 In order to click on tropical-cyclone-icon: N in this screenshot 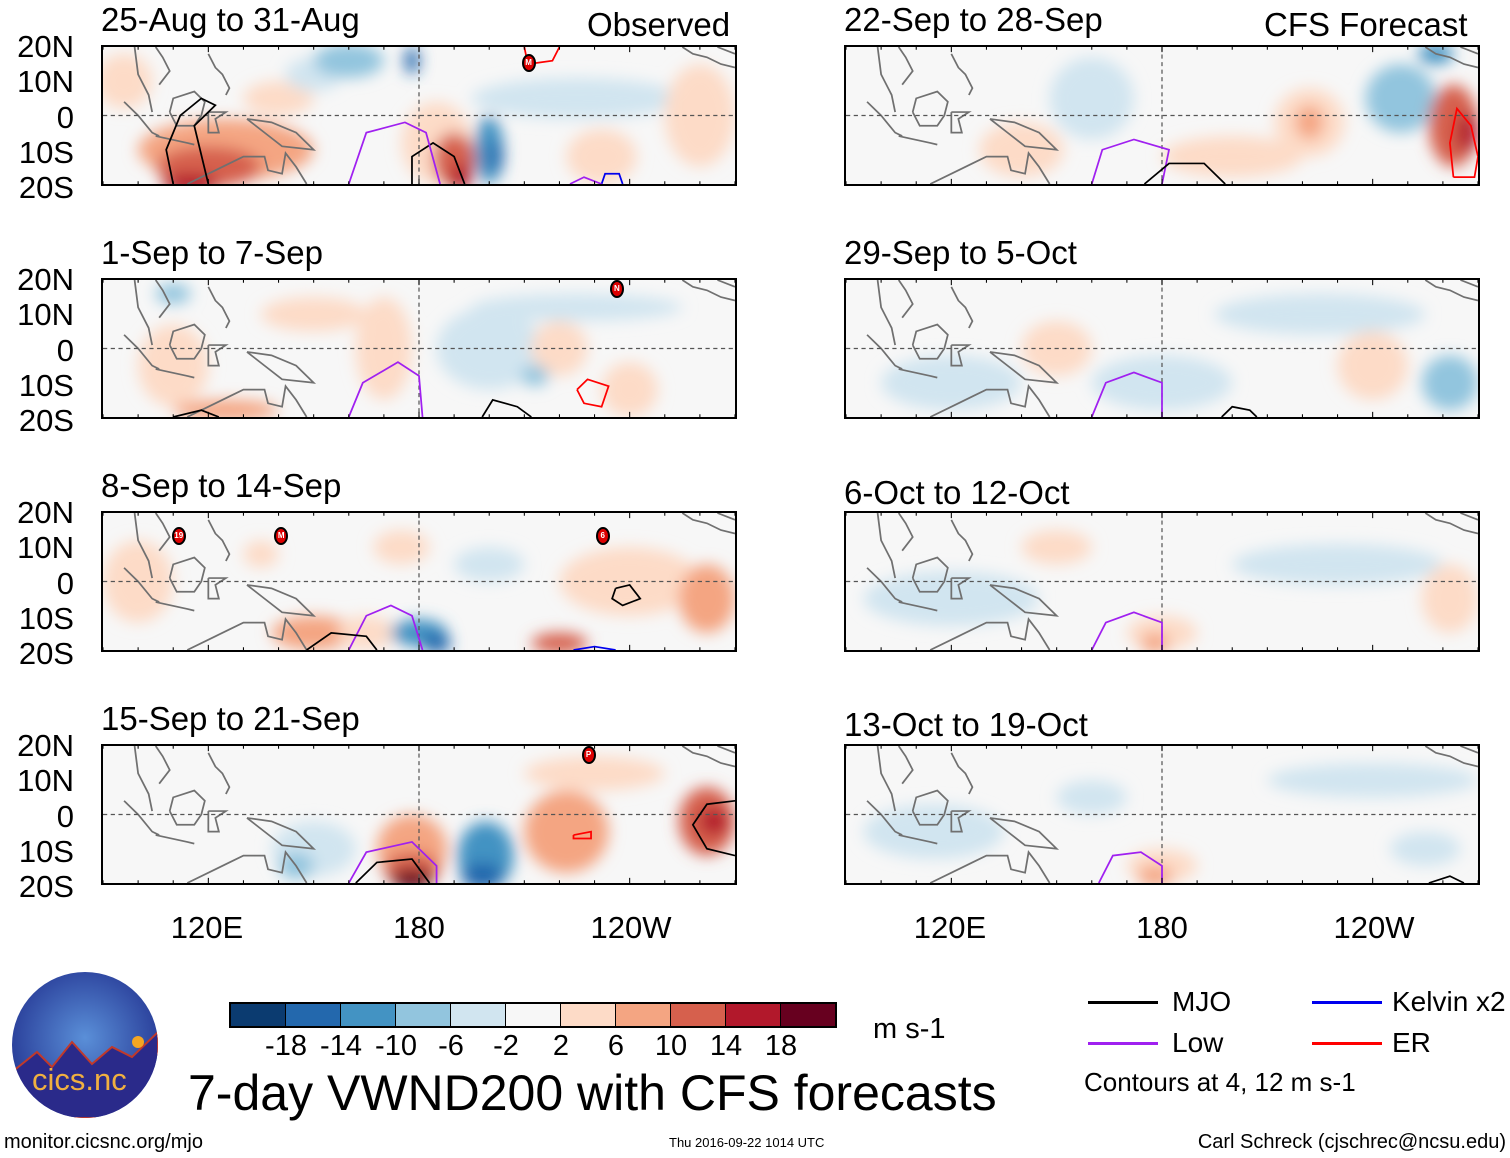, I will do `click(616, 288)`.